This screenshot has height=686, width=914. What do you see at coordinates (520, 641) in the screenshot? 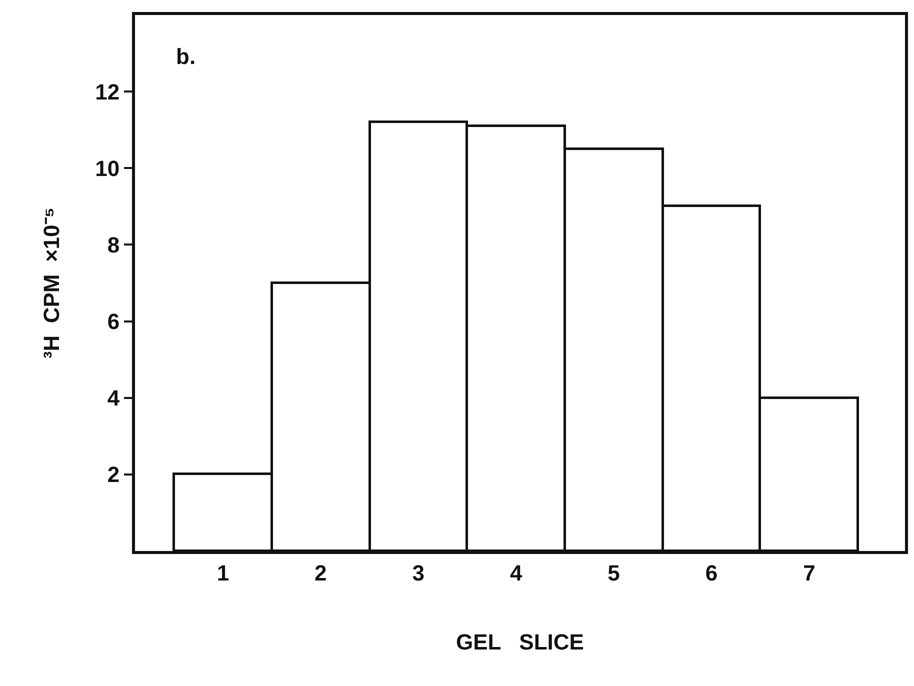
I see `x-axis-title: GEL SLICE` at bounding box center [520, 641].